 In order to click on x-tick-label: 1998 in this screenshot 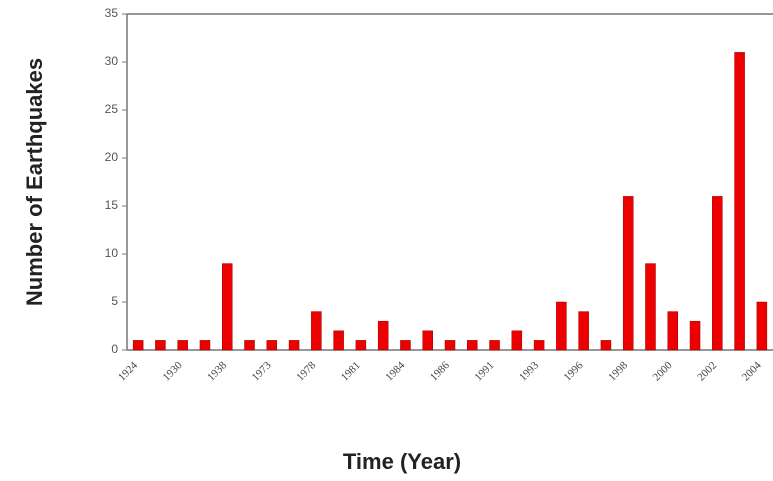, I will do `click(618, 371)`.